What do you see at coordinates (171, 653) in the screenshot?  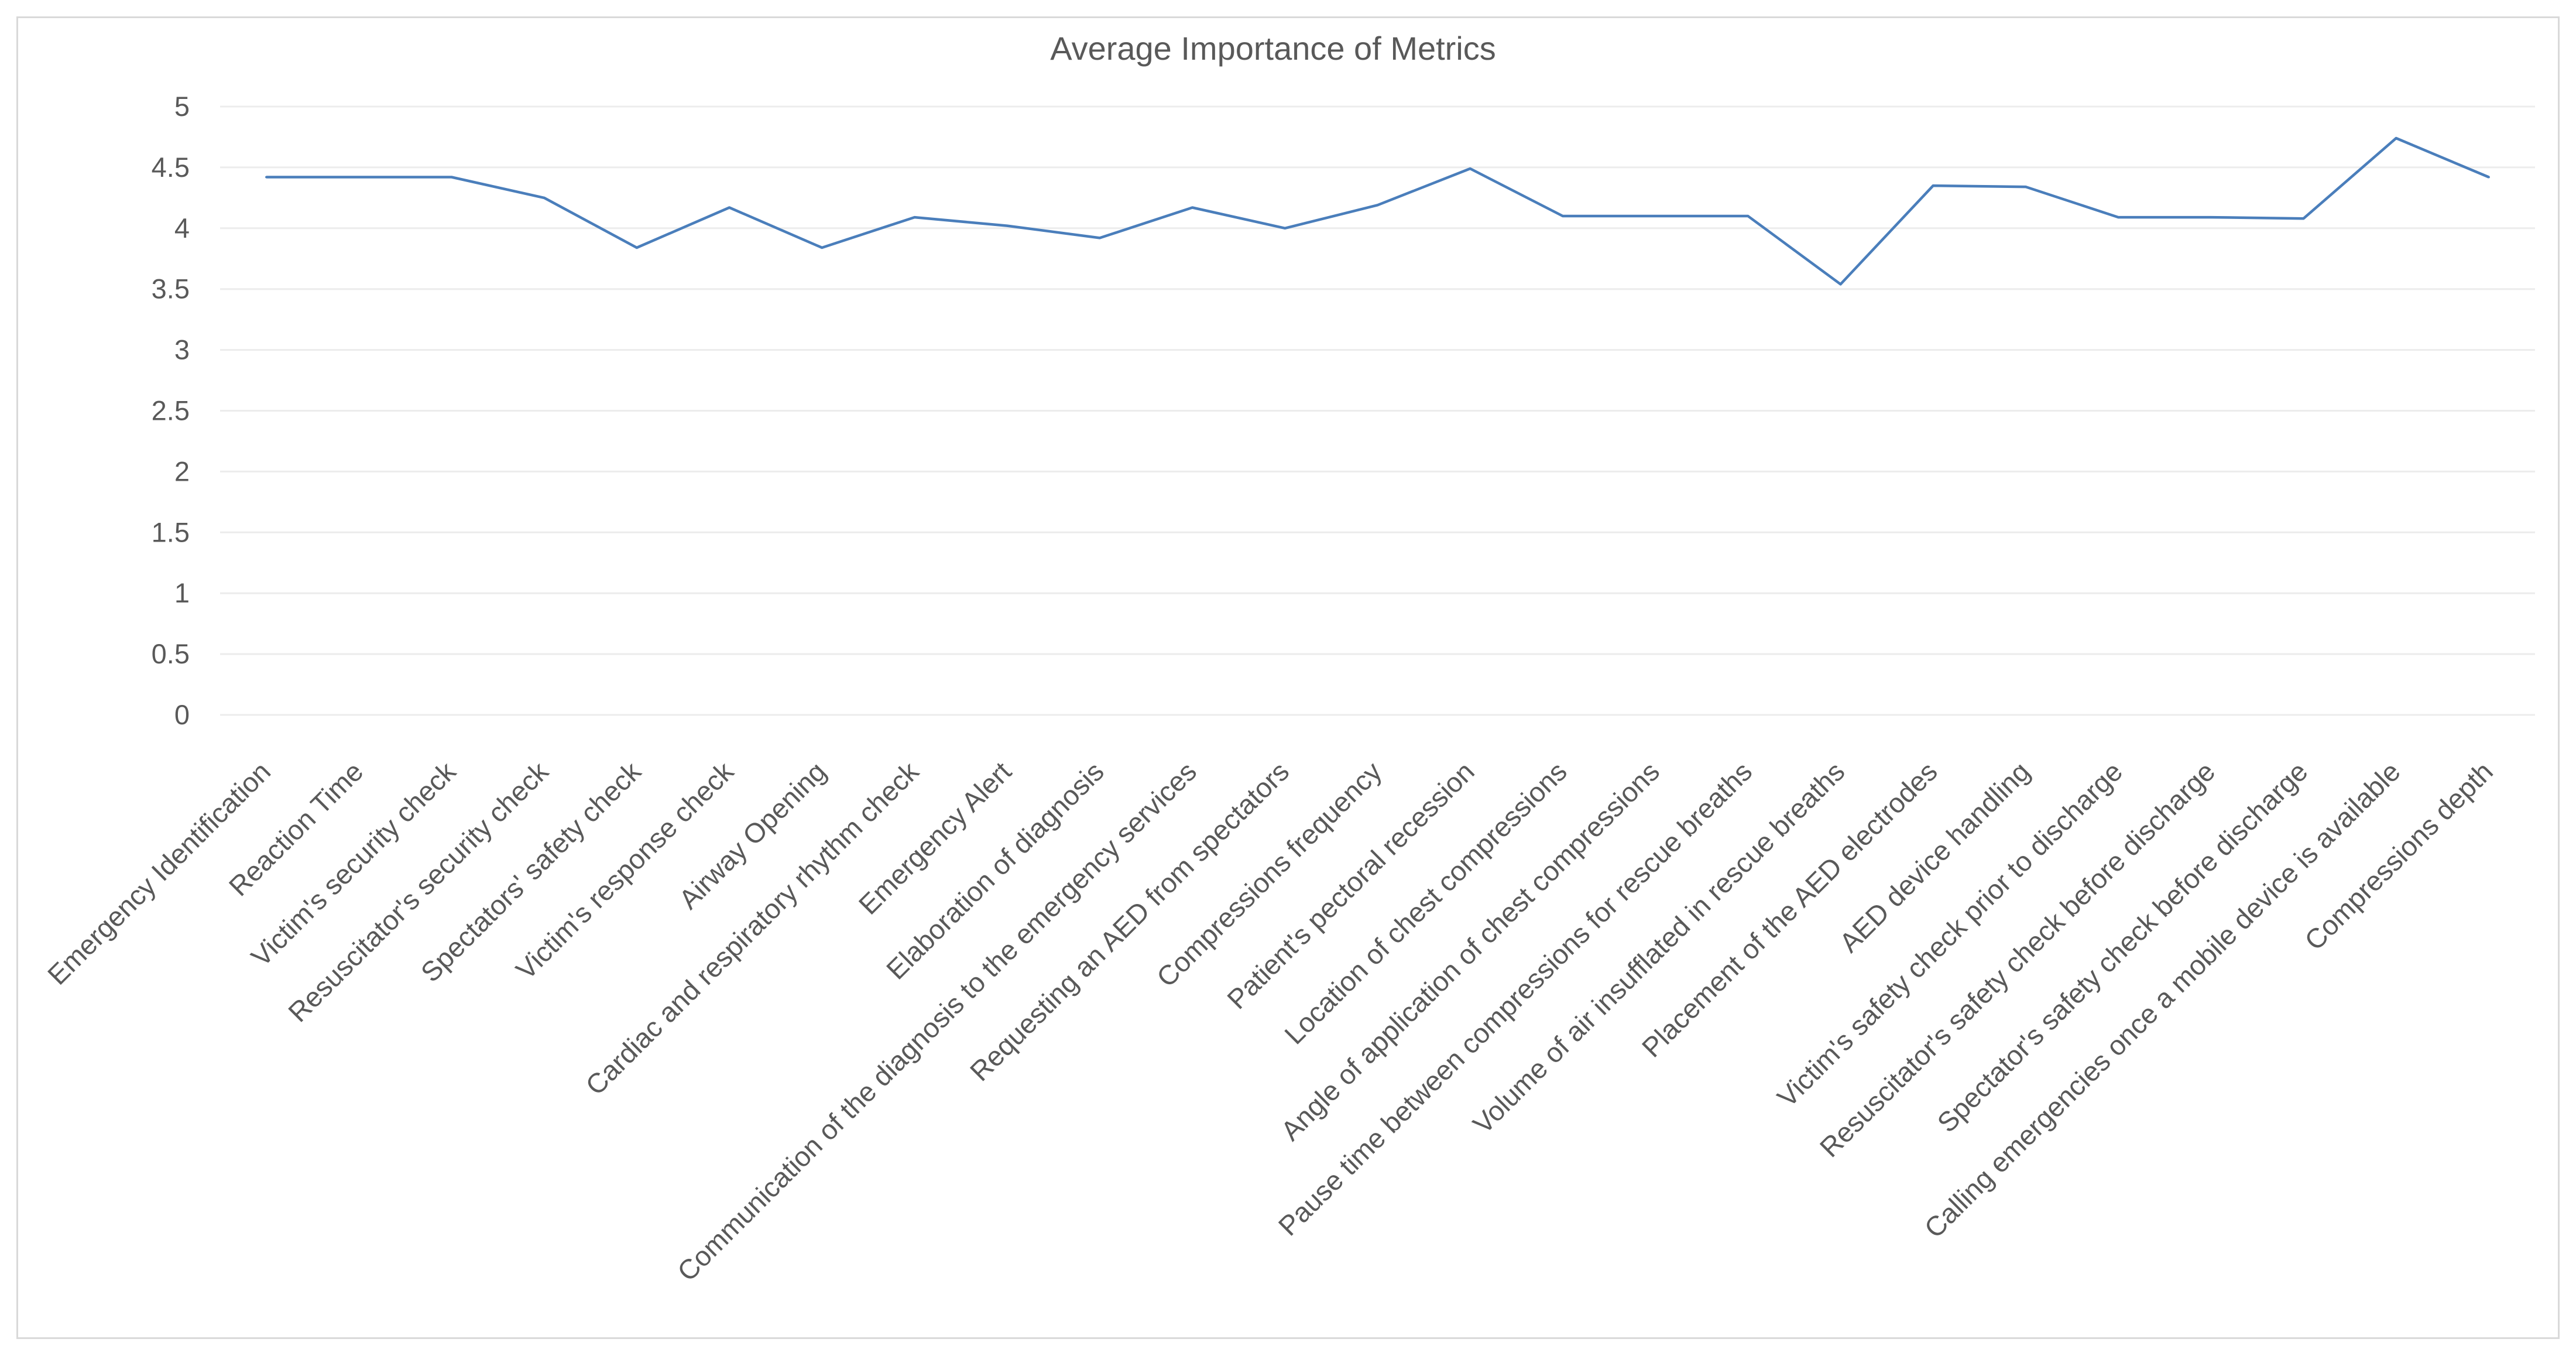 I see `y-tick-label: 0.5` at bounding box center [171, 653].